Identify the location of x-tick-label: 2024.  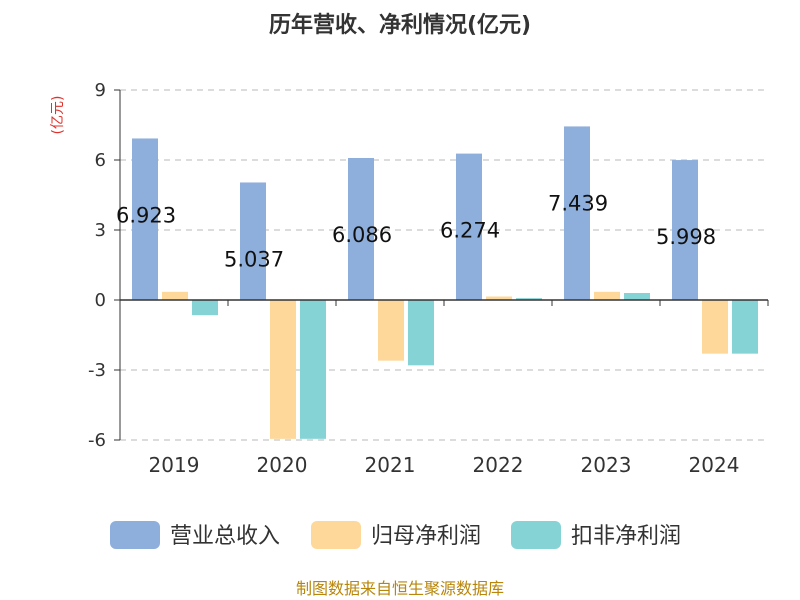
(714, 465).